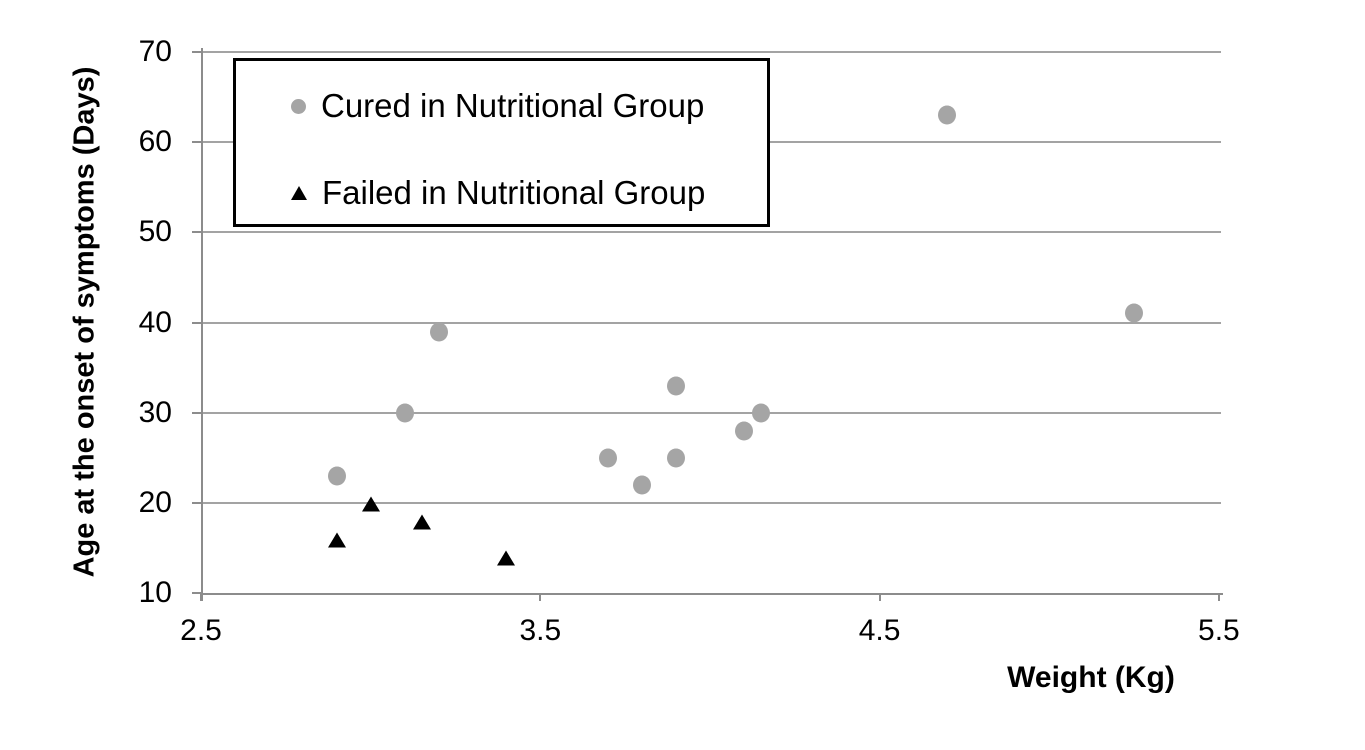 The image size is (1365, 750). What do you see at coordinates (299, 193) in the screenshot?
I see `legend-triangle-marker-icon` at bounding box center [299, 193].